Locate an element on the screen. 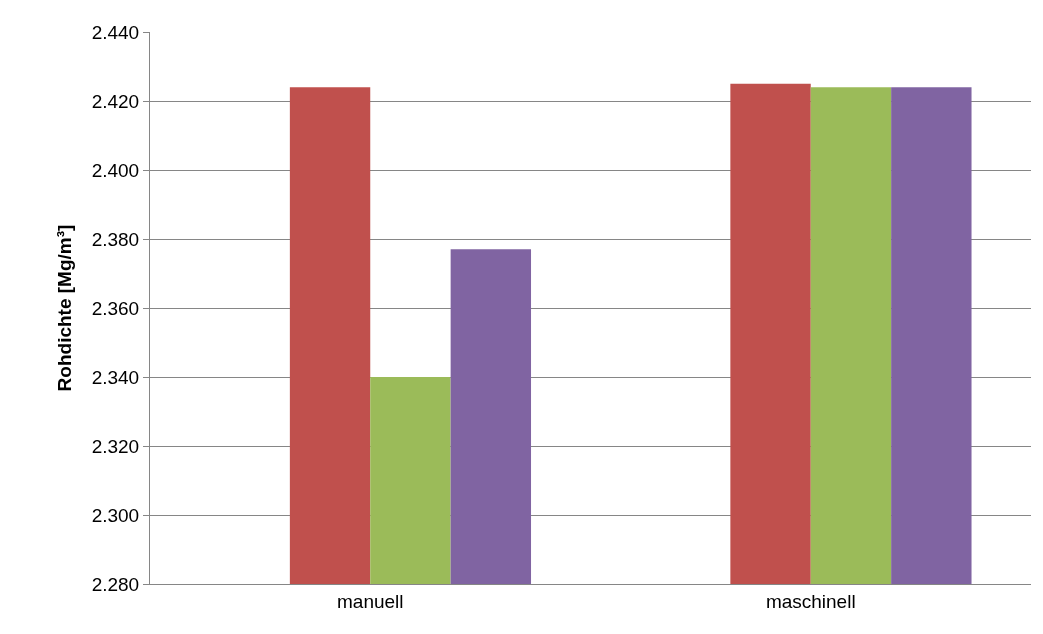 This screenshot has height=634, width=1043. y-tick-label: 2.380 is located at coordinates (115, 239).